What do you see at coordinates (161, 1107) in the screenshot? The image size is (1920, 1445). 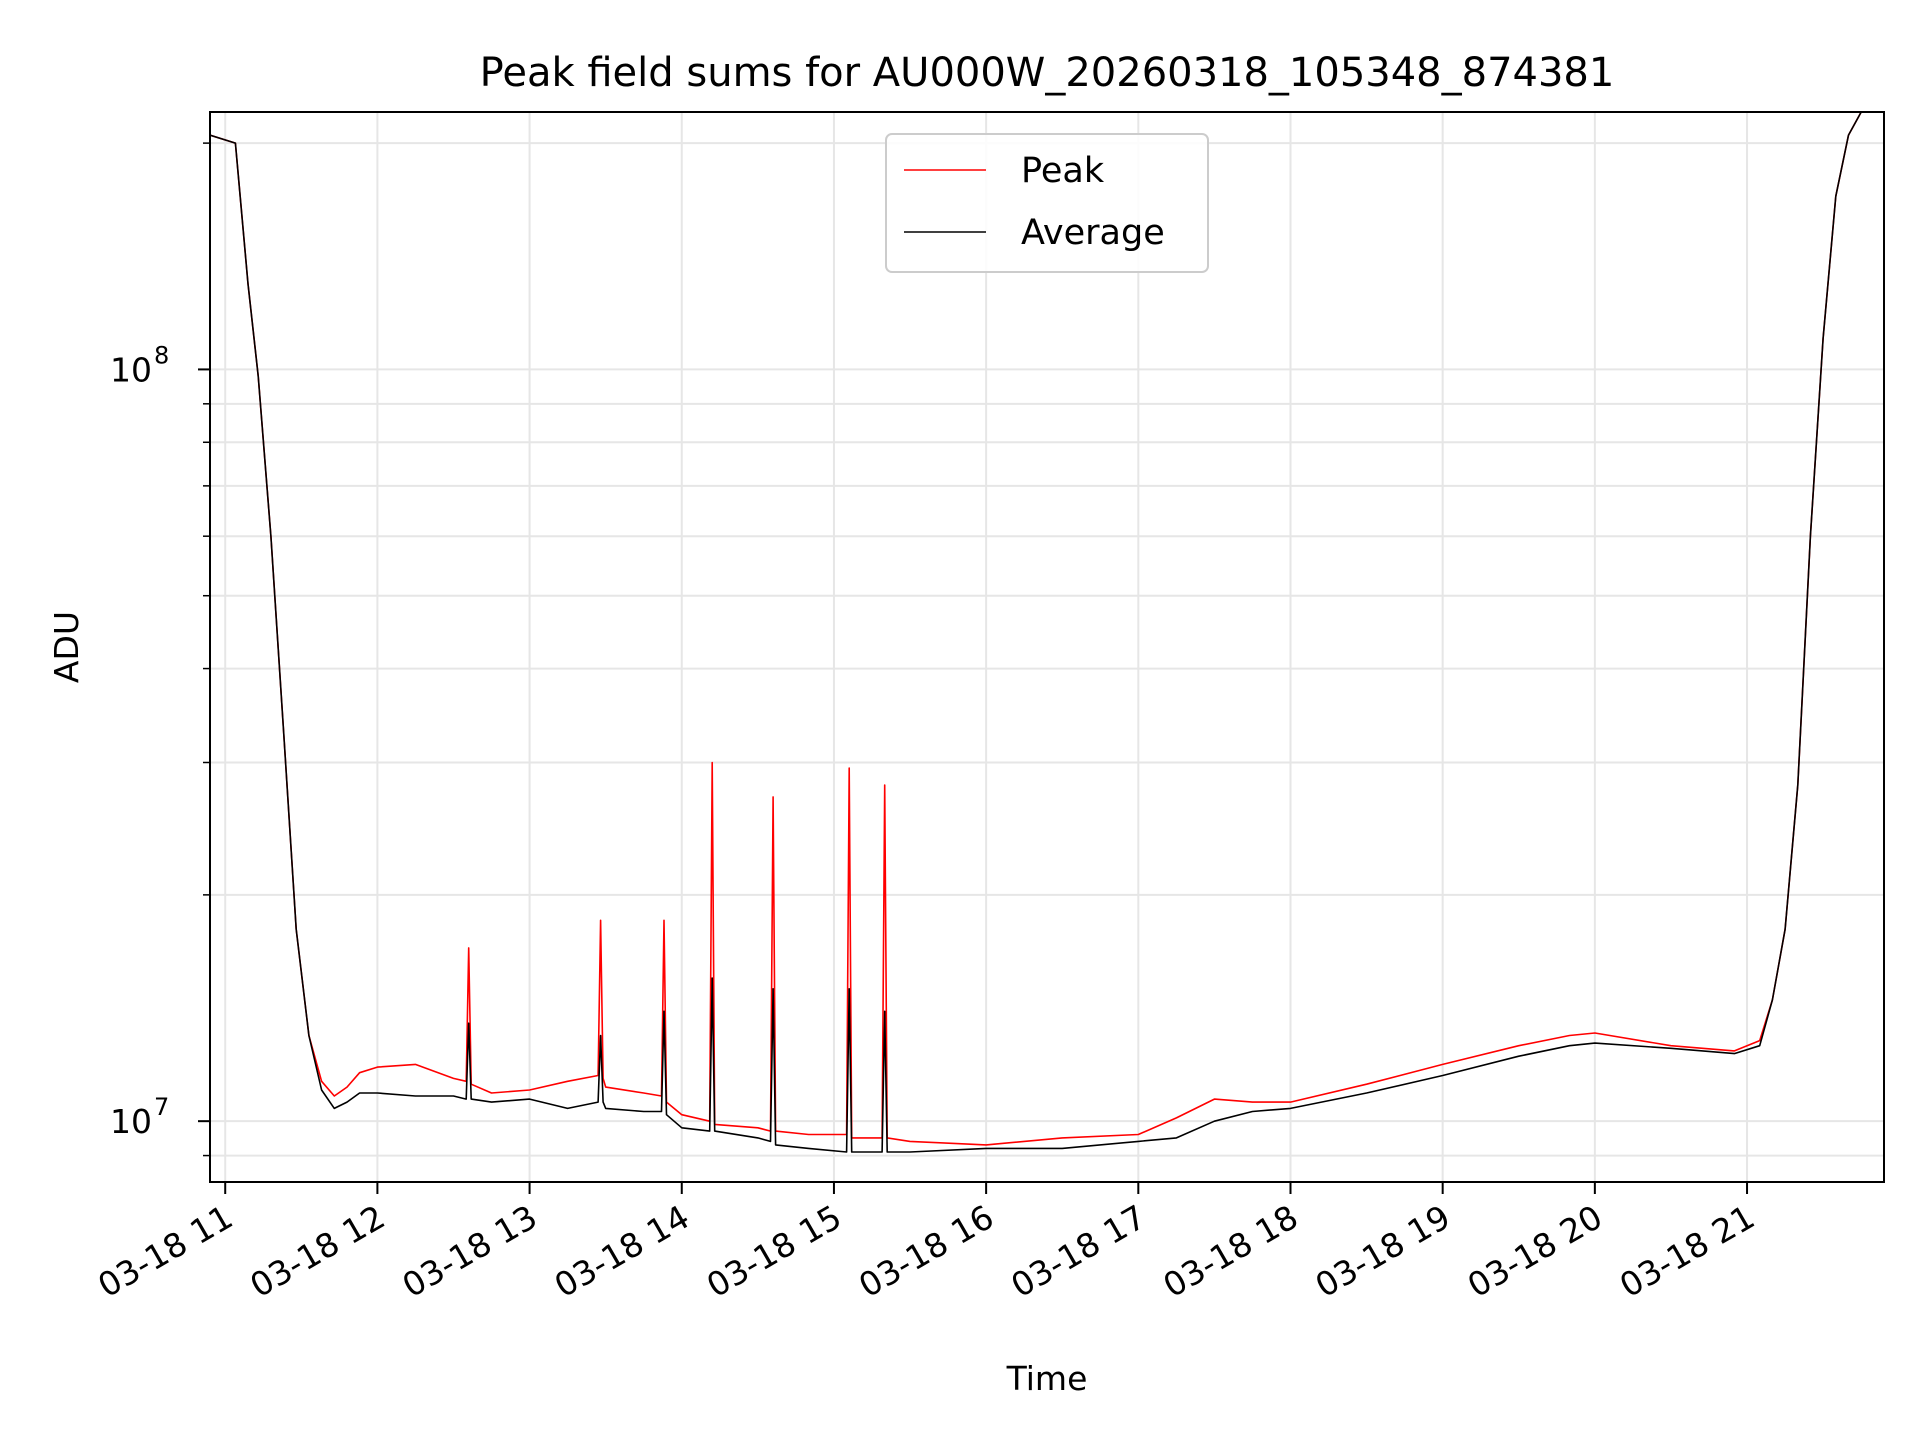 I see `y-tick-exponent: 7` at bounding box center [161, 1107].